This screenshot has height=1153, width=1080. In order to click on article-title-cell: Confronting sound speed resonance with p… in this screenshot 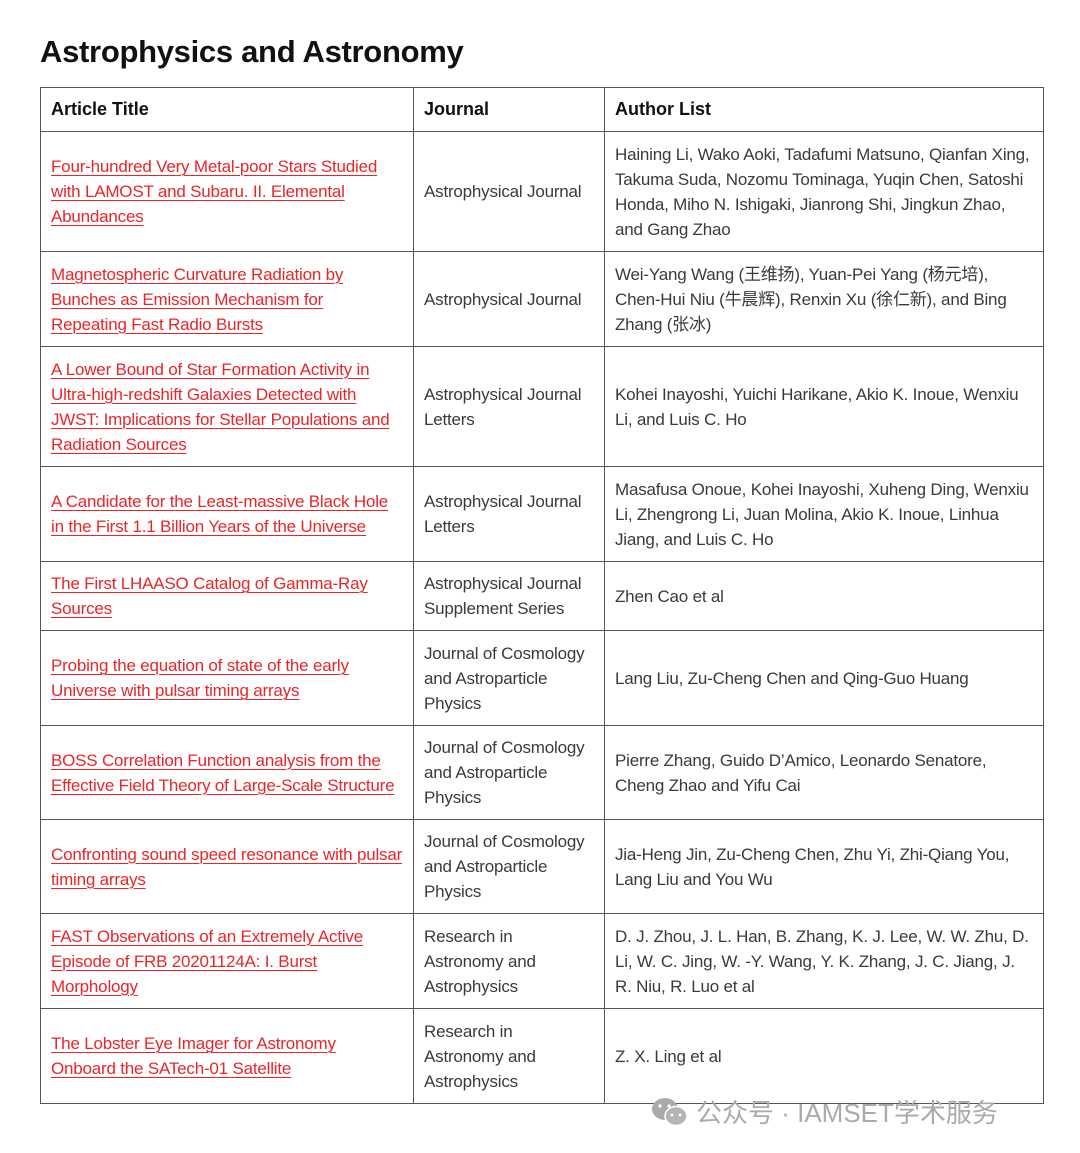, I will do `click(227, 866)`.